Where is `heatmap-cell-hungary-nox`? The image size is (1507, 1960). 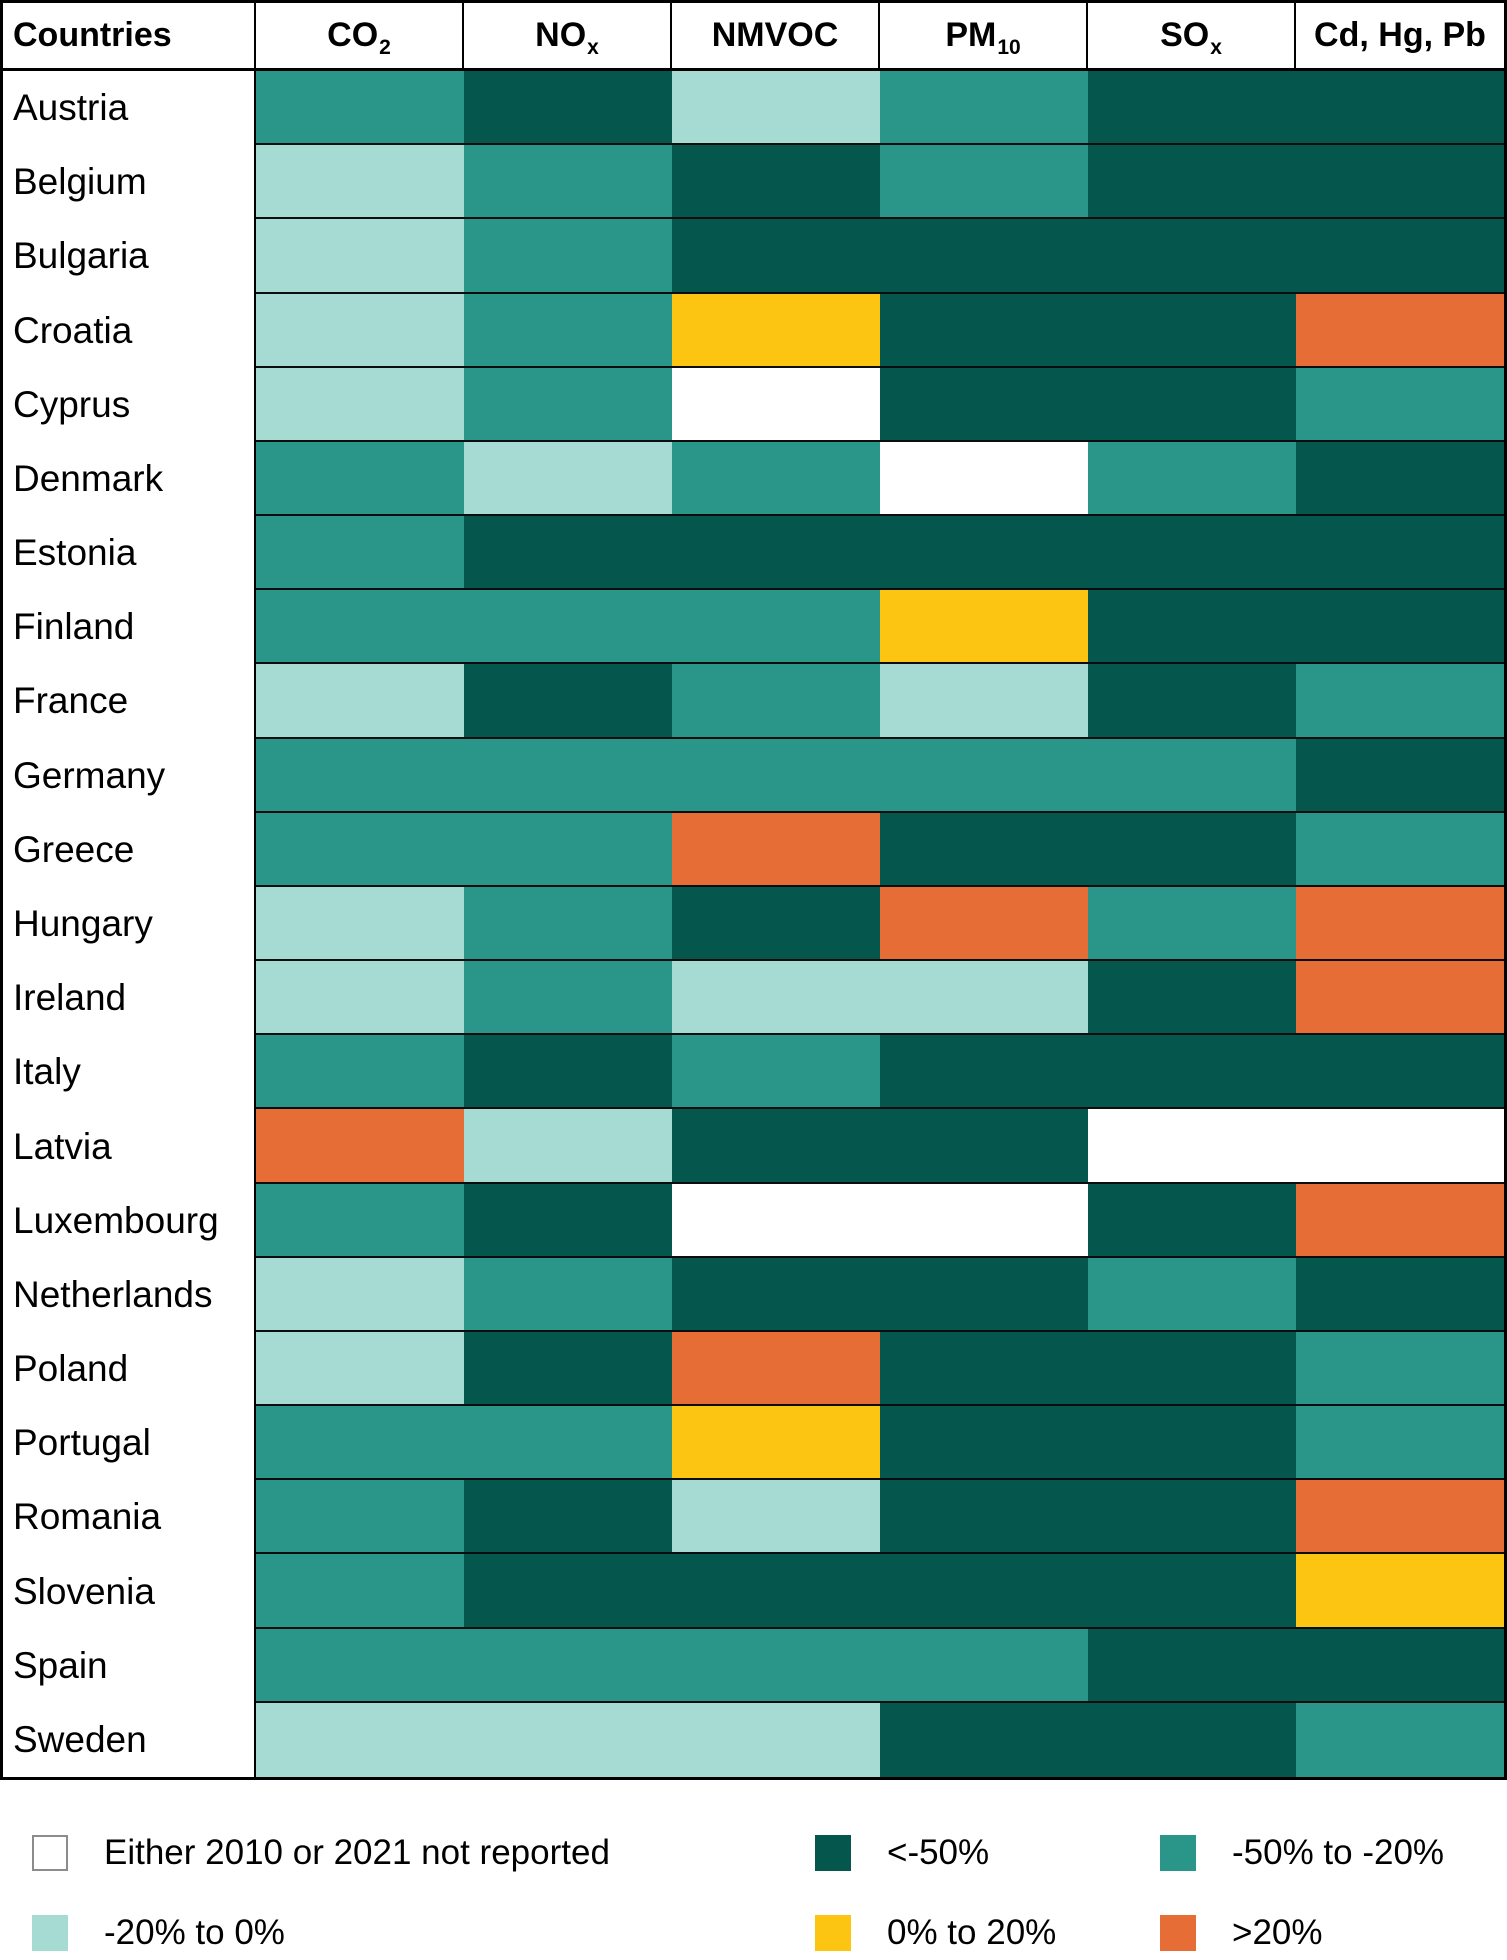
heatmap-cell-hungary-nox is located at coordinates (568, 924).